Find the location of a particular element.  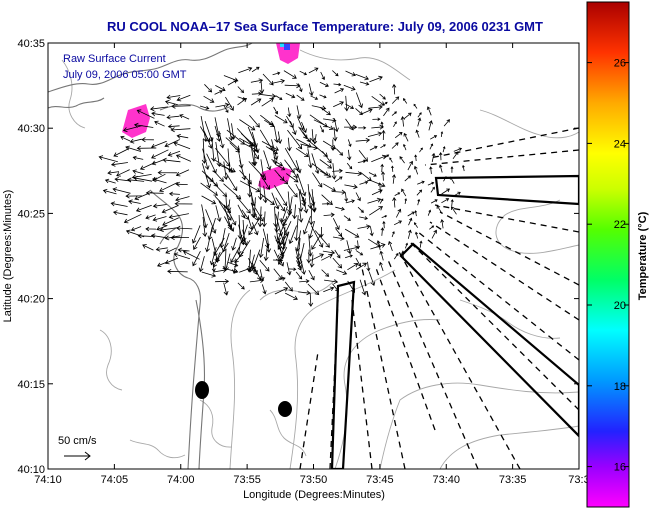

x-tick-label: 74:05 is located at coordinates (115, 480).